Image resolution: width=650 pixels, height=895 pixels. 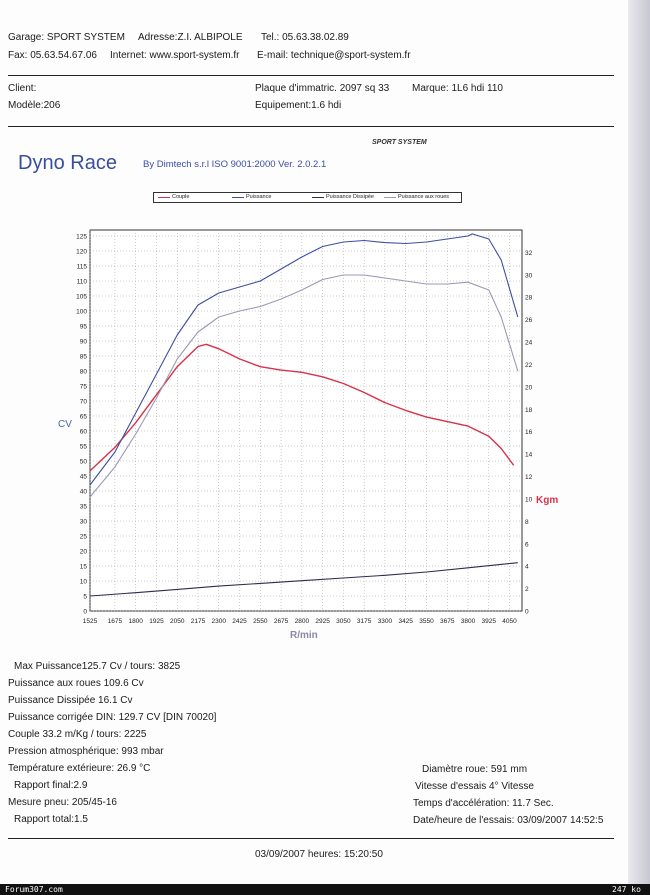 I want to click on atmospheric-pressure: Pression atmosphérique: 993 mbar, so click(x=86, y=751).